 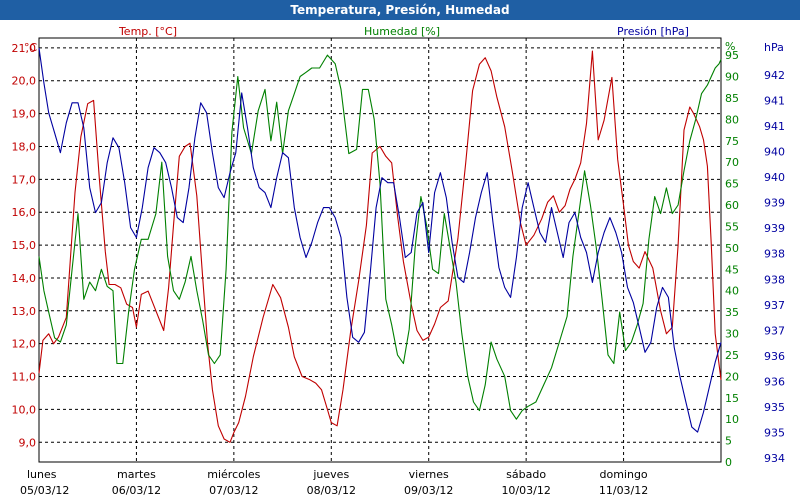 I want to click on humidity-tick-label: 60, so click(x=732, y=205).